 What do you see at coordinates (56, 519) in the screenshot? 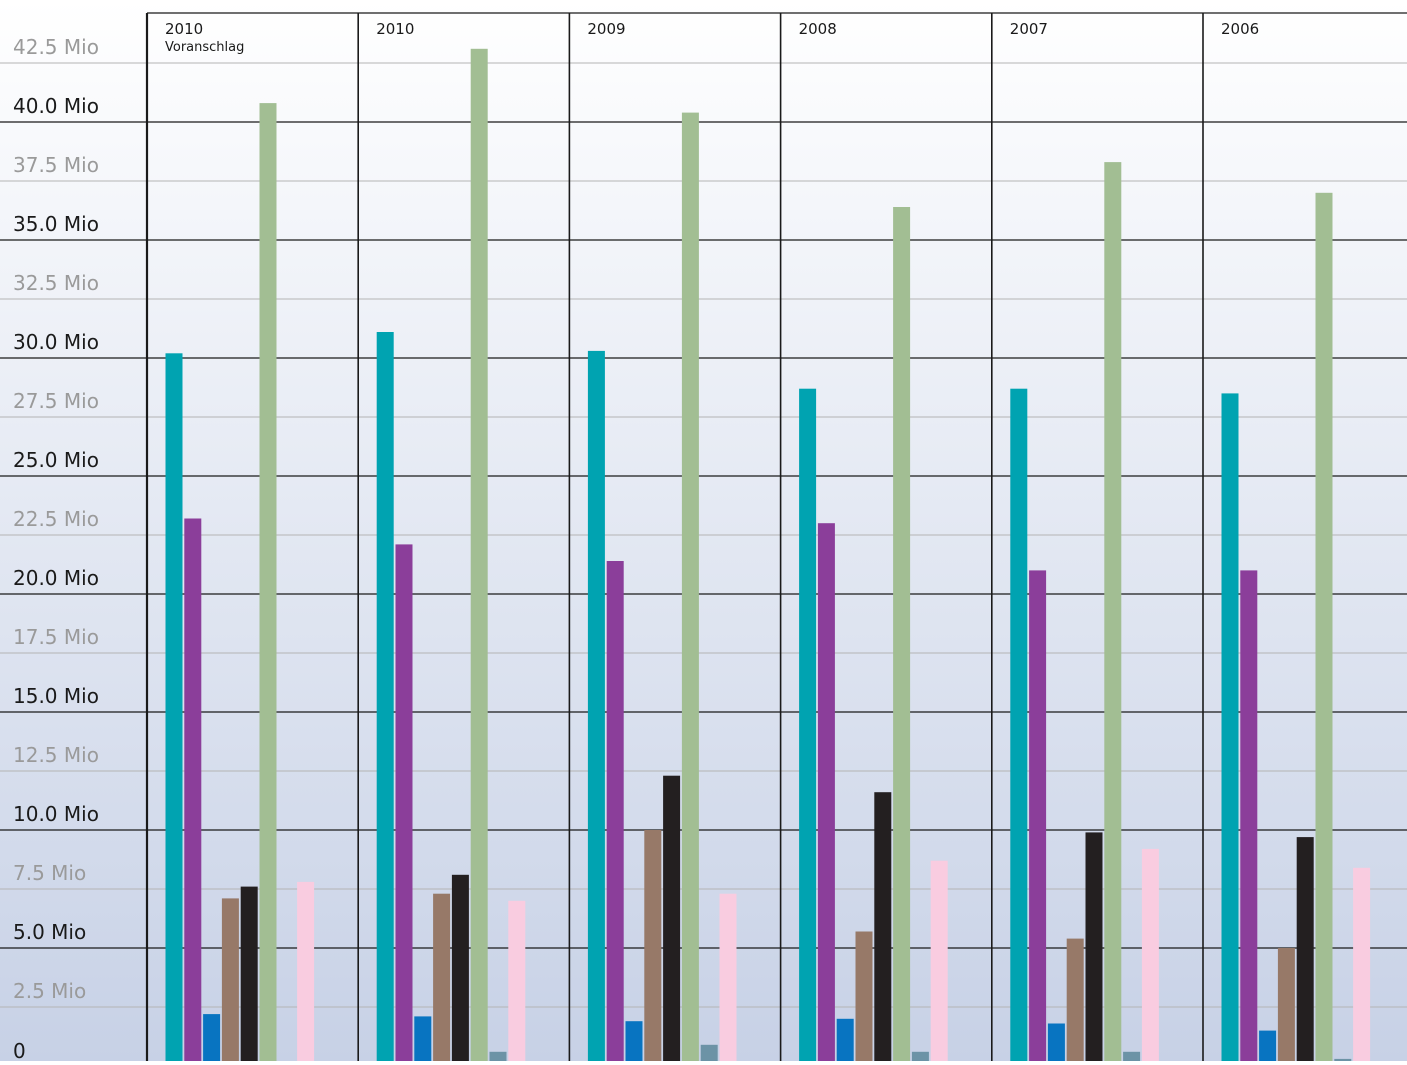
I see `y-tick-label: 22.5 Mio` at bounding box center [56, 519].